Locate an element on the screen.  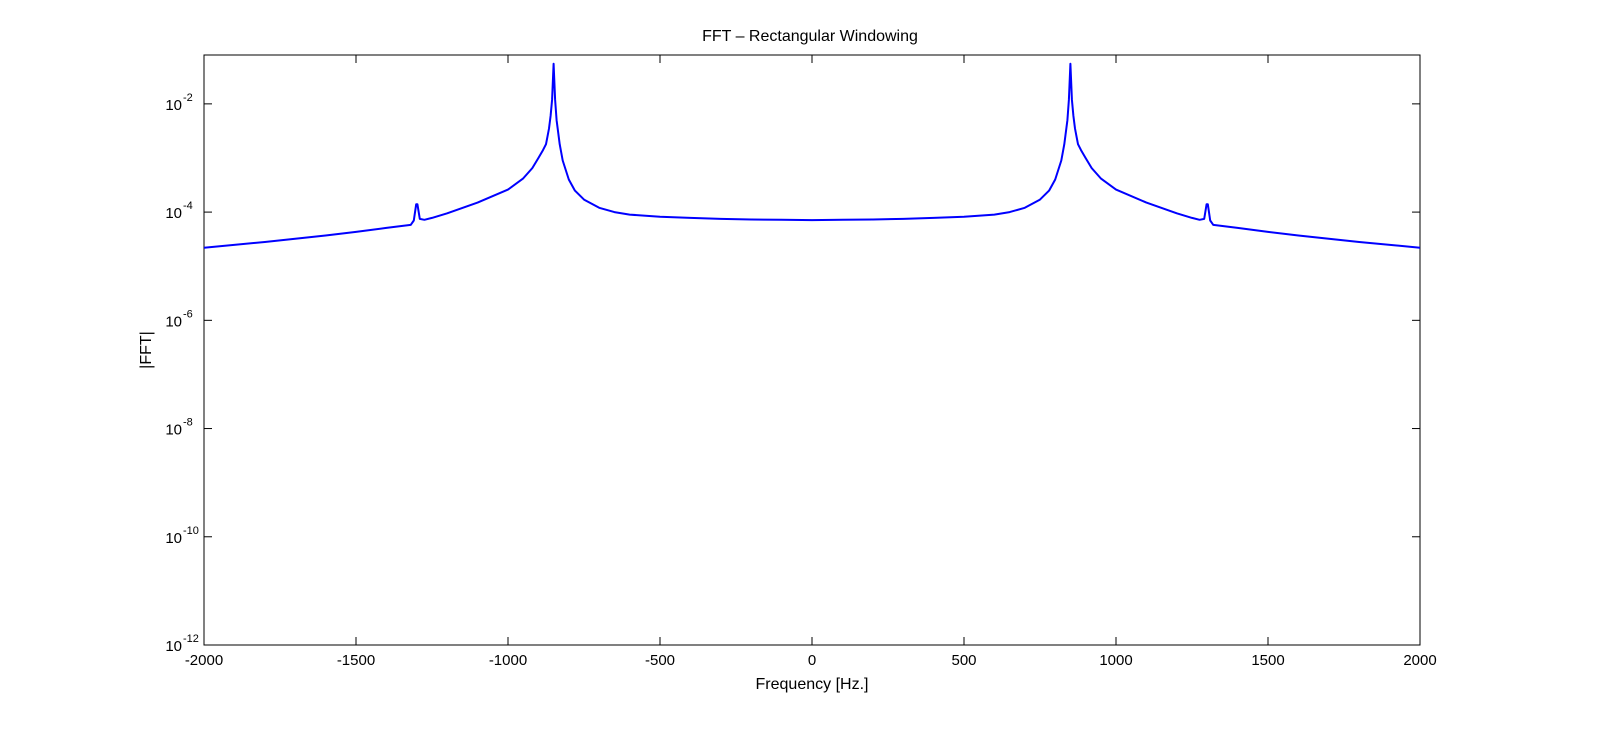
y-tick-label: 10 -10 is located at coordinates (182, 536).